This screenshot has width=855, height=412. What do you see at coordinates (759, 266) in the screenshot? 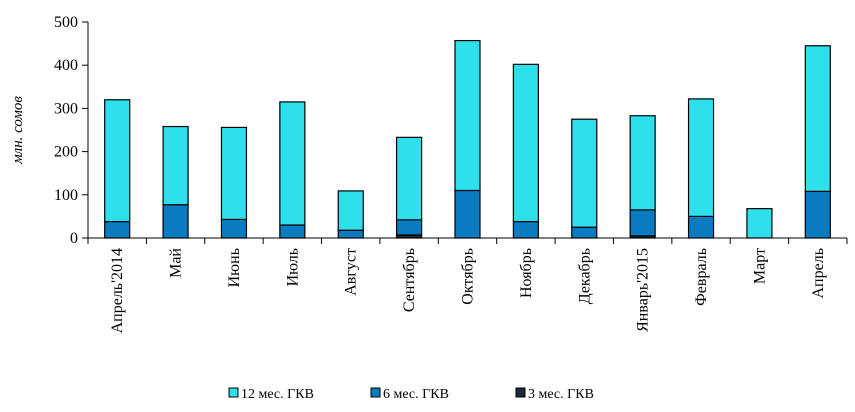
I see `x-category-label: Март` at bounding box center [759, 266].